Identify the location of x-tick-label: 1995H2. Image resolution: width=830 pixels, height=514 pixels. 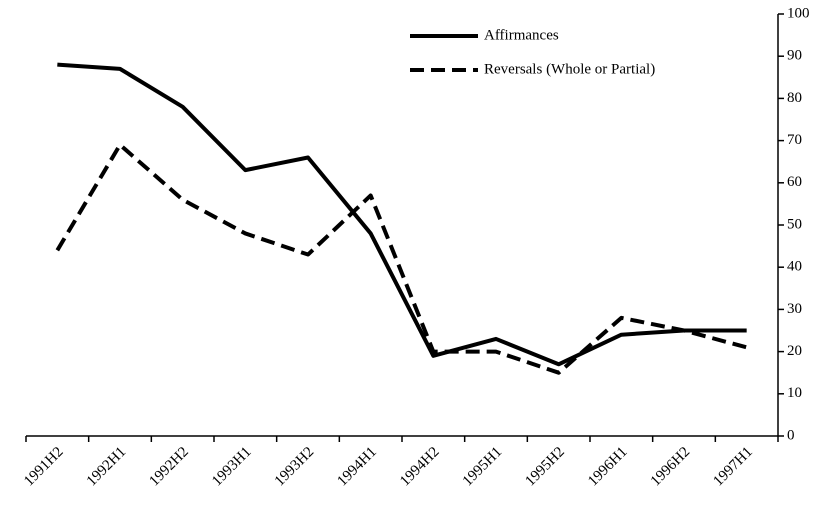
(544, 466).